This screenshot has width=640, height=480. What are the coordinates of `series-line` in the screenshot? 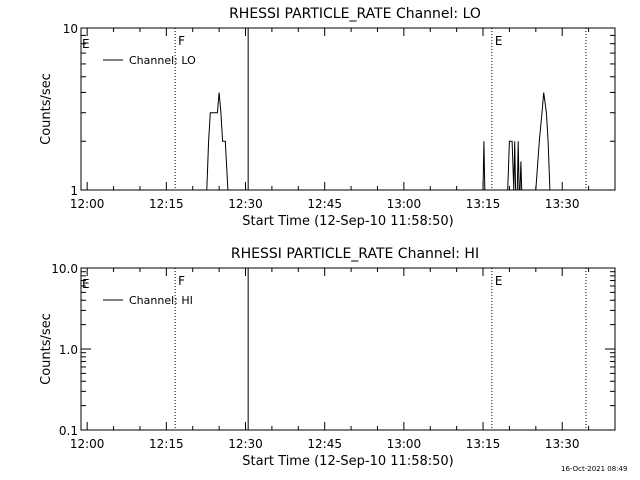 It's located at (378, 141).